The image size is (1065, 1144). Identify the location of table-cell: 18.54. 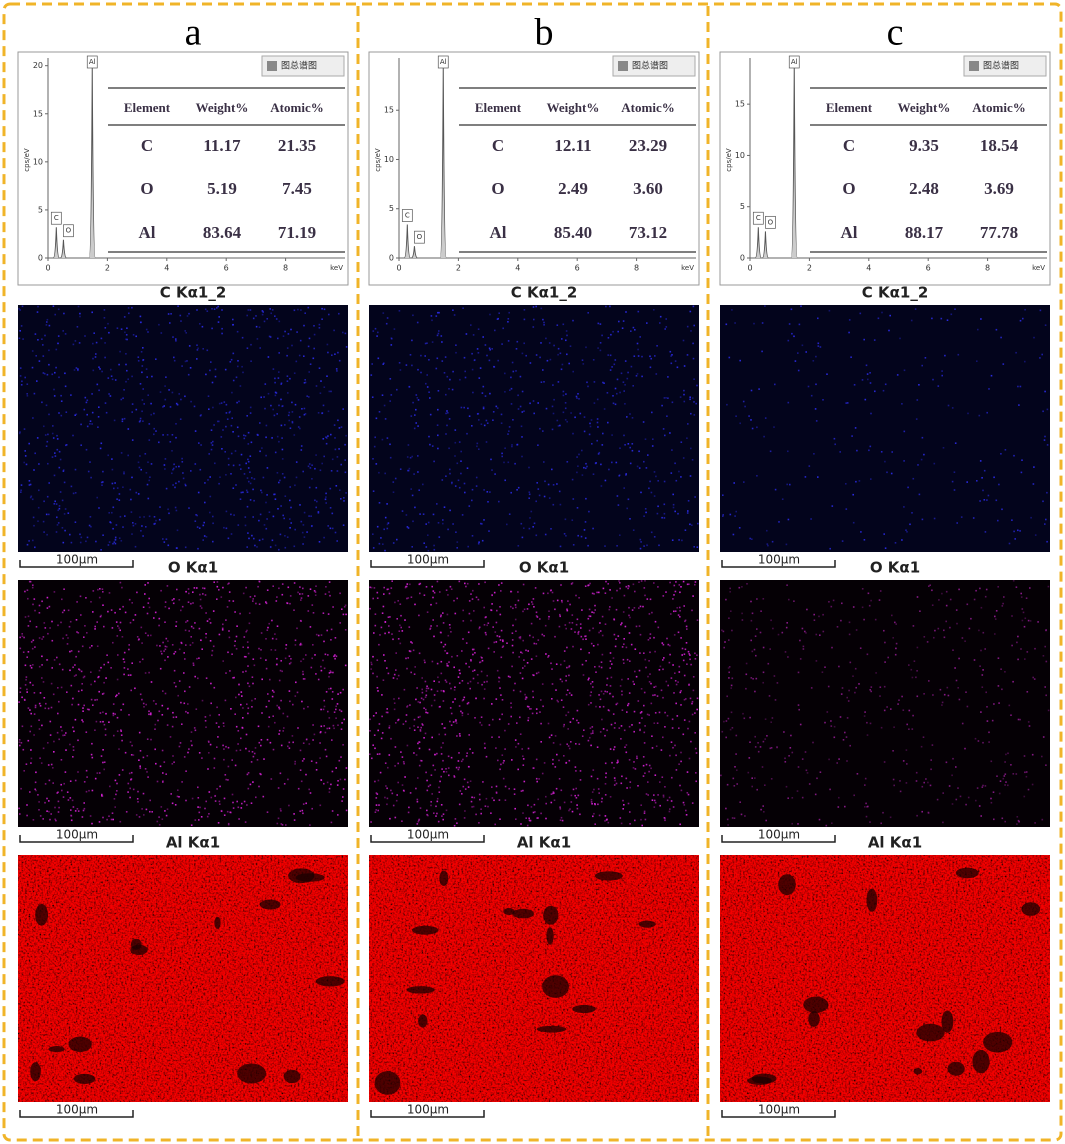
(999, 145).